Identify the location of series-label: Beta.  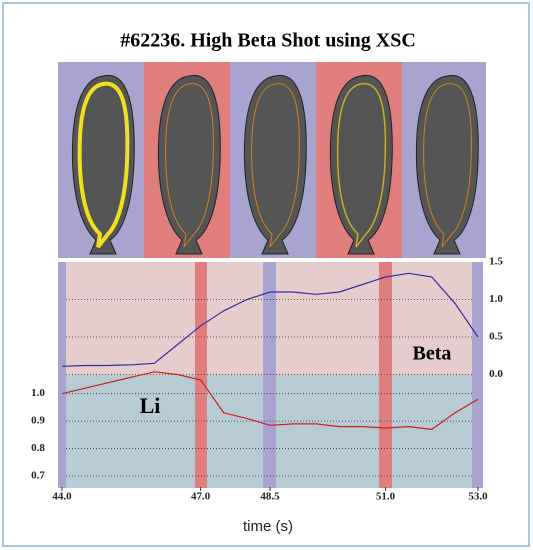
(432, 354).